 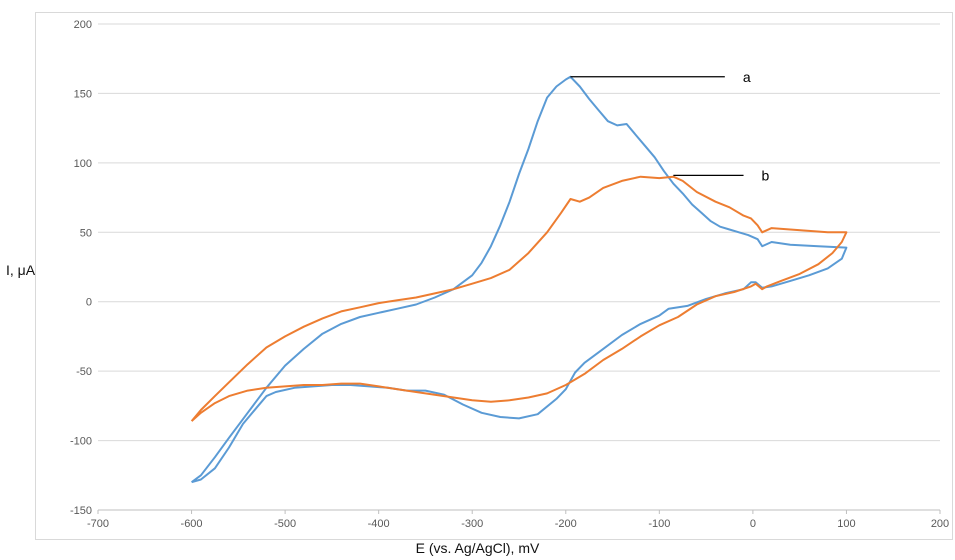 What do you see at coordinates (753, 524) in the screenshot?
I see `x-tick-label: 0` at bounding box center [753, 524].